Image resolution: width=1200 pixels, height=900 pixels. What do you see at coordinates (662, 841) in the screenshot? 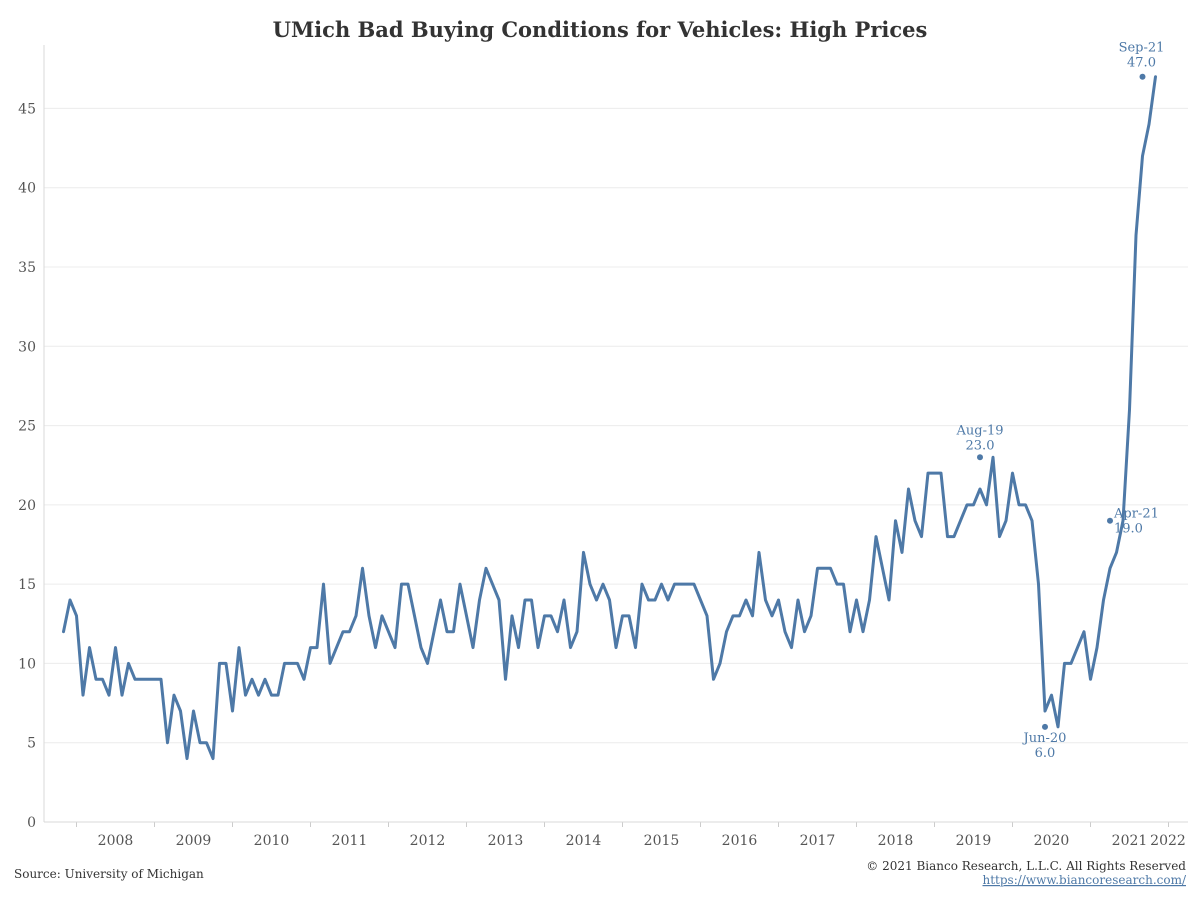
I see `x-tick-label: 2015` at bounding box center [662, 841].